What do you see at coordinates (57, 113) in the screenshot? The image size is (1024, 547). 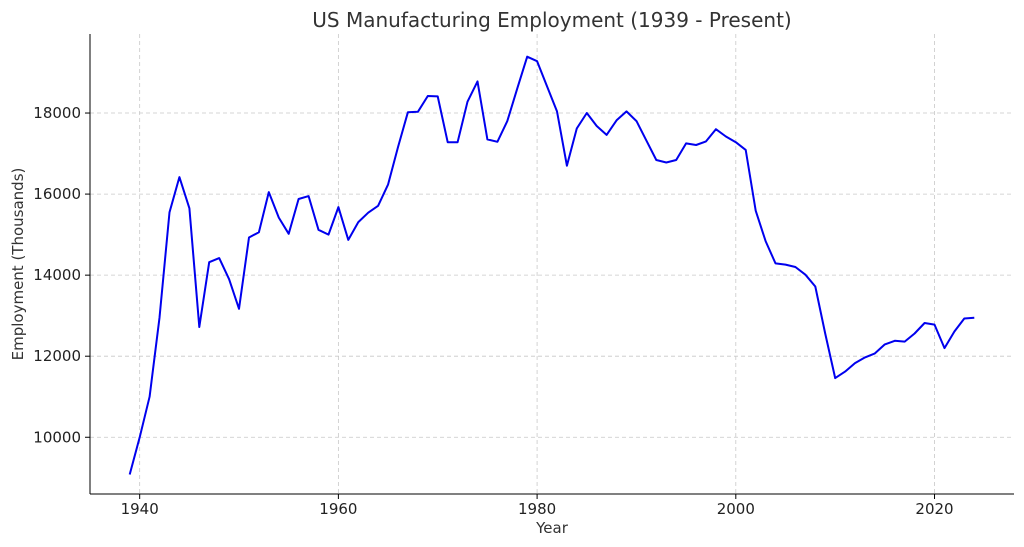 I see `y-tick-label: 18000` at bounding box center [57, 113].